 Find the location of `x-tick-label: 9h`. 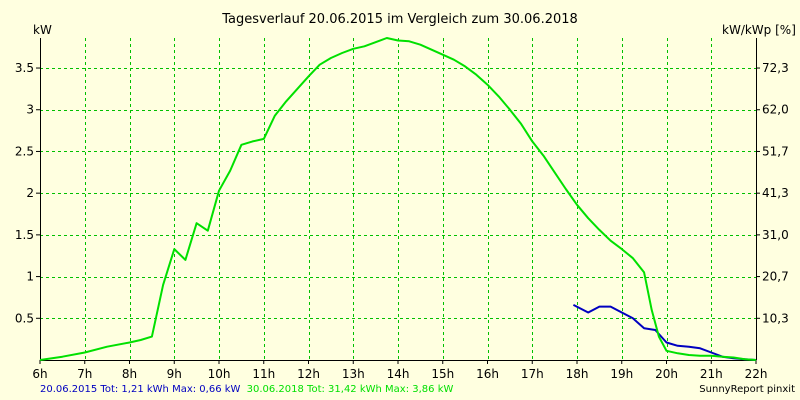

x-tick-label: 9h is located at coordinates (174, 374).